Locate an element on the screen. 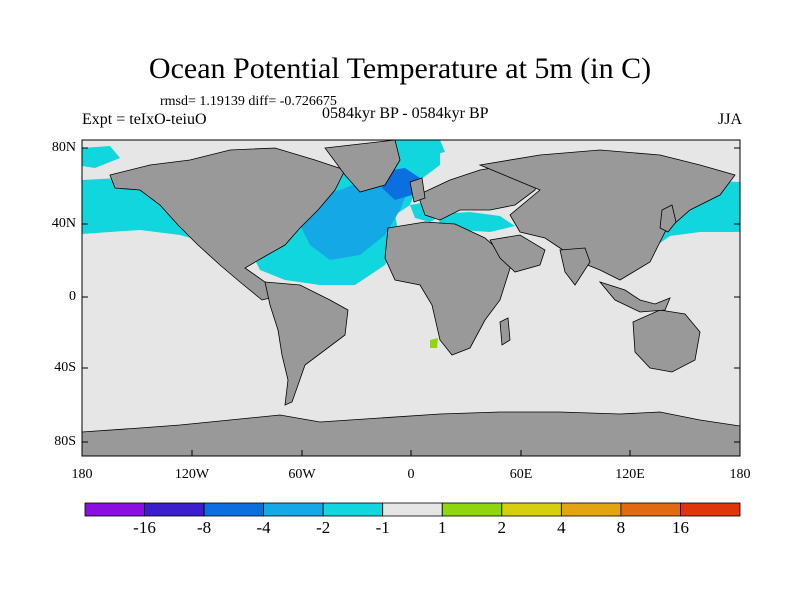 Image resolution: width=800 pixels, height=600 pixels. experiment-label: Expt = teIxO-teiuO is located at coordinates (144, 119).